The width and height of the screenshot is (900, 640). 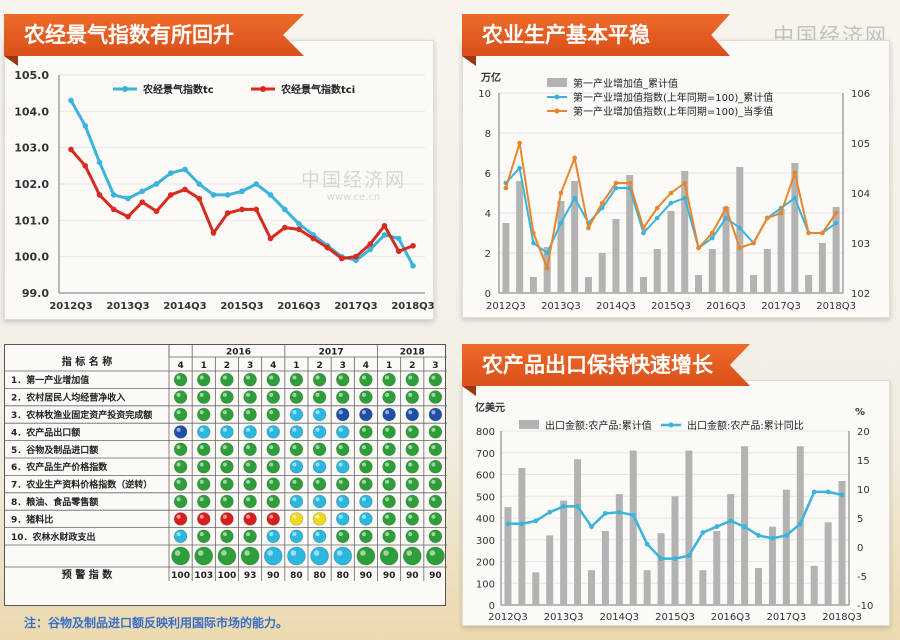 I want to click on legend-label: 第一产业增加值指数(上年同期=100)_当季值, so click(x=673, y=111).